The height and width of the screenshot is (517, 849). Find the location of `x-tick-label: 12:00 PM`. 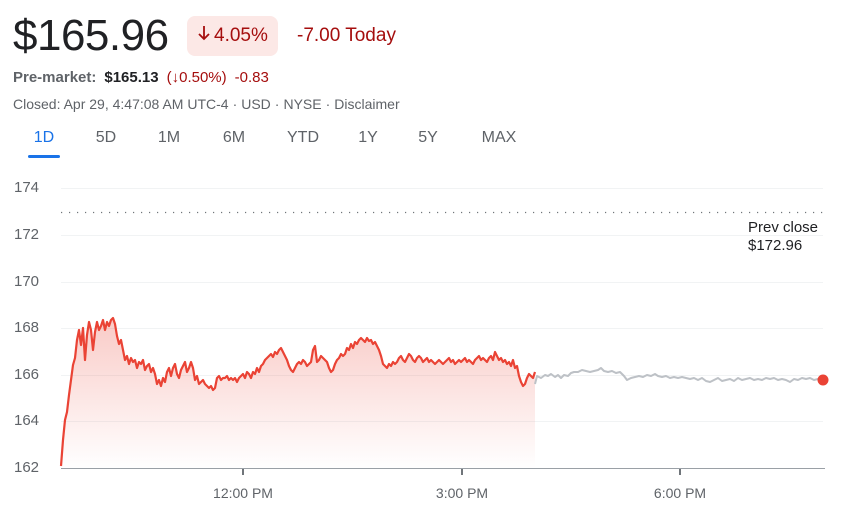

x-tick-label: 12:00 PM is located at coordinates (243, 493).